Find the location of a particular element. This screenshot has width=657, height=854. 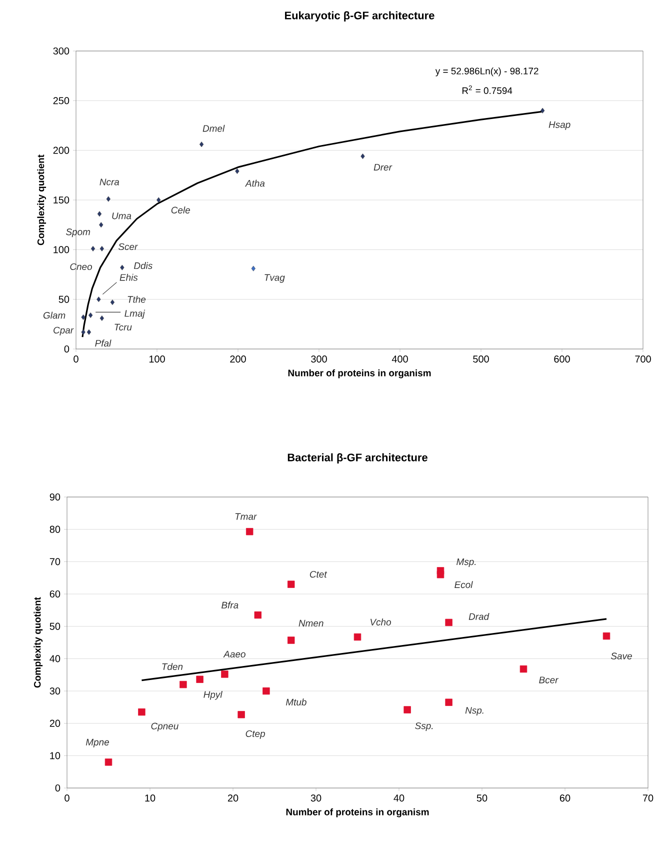

y-tick-label: 250 is located at coordinates (61, 100).